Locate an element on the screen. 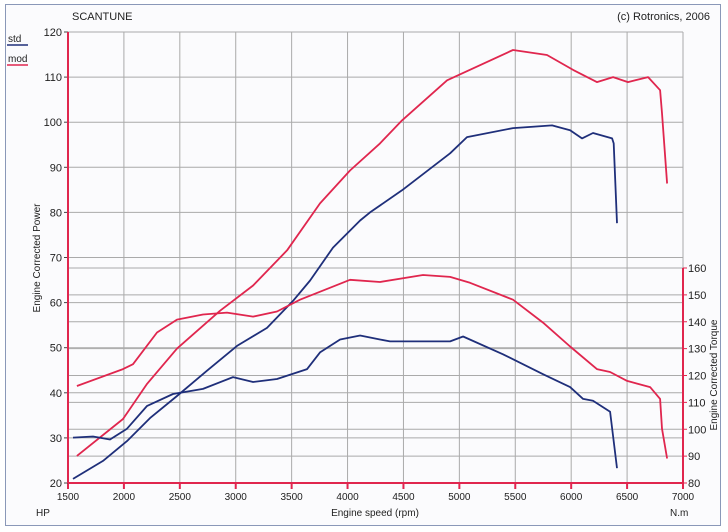 This screenshot has height=532, width=728. legend-std-label: std is located at coordinates (14, 39).